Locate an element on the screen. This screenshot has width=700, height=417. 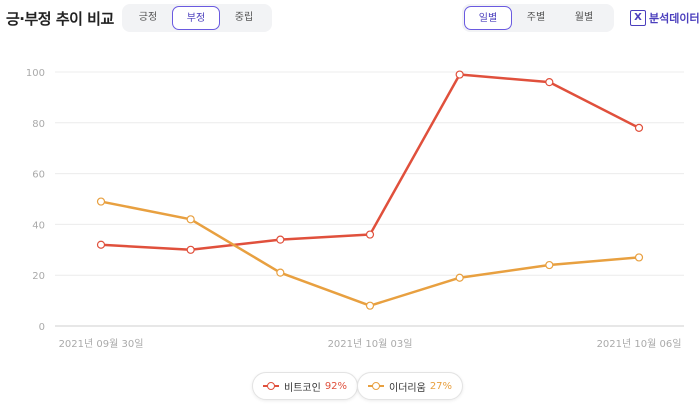
tab-positive: 긍정 is located at coordinates (148, 17).